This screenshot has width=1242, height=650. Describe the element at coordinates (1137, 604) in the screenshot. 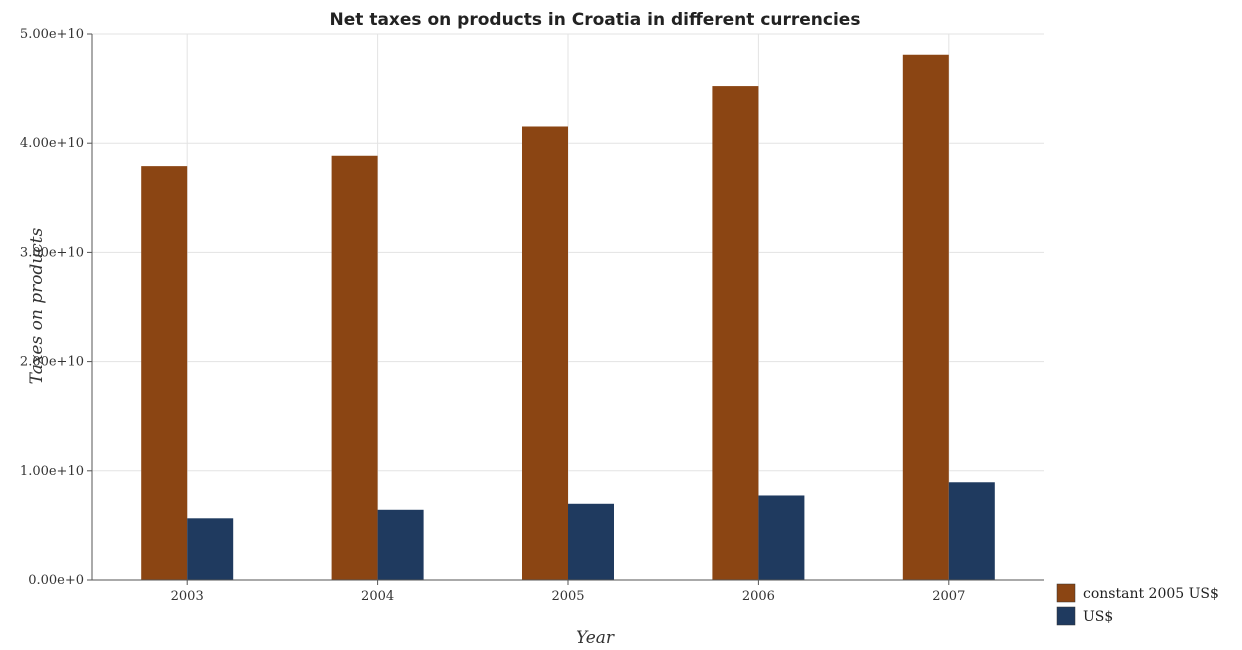

I see `legend: constant 2005 US$ US$` at that location.